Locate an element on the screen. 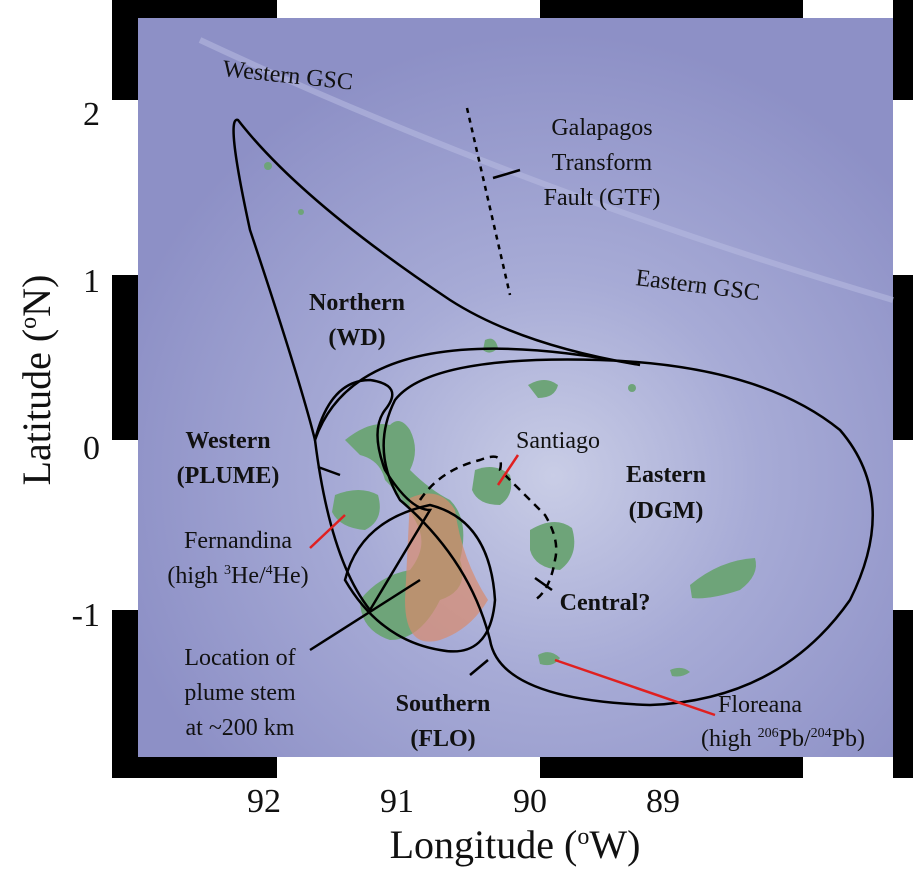 This screenshot has height=871, width=913. label: Transform is located at coordinates (602, 163).